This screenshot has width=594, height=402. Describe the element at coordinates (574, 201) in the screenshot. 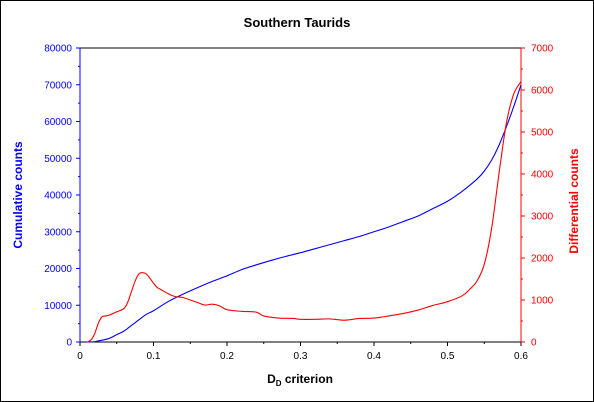

I see `y-axis-right-label: Differential counts` at that location.